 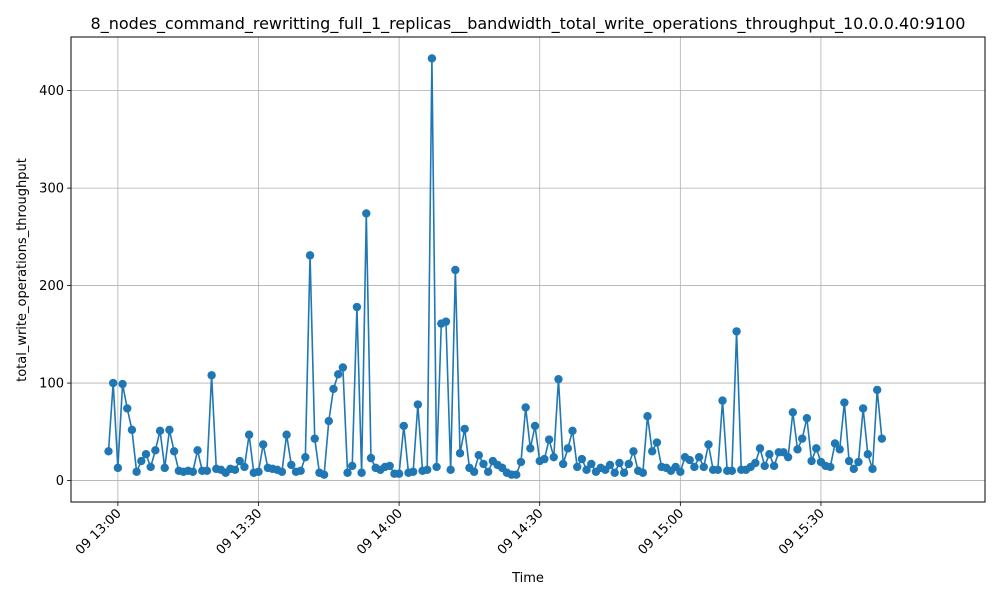 I want to click on y-axis-label: total_write_operations_throughput, so click(x=22, y=270).